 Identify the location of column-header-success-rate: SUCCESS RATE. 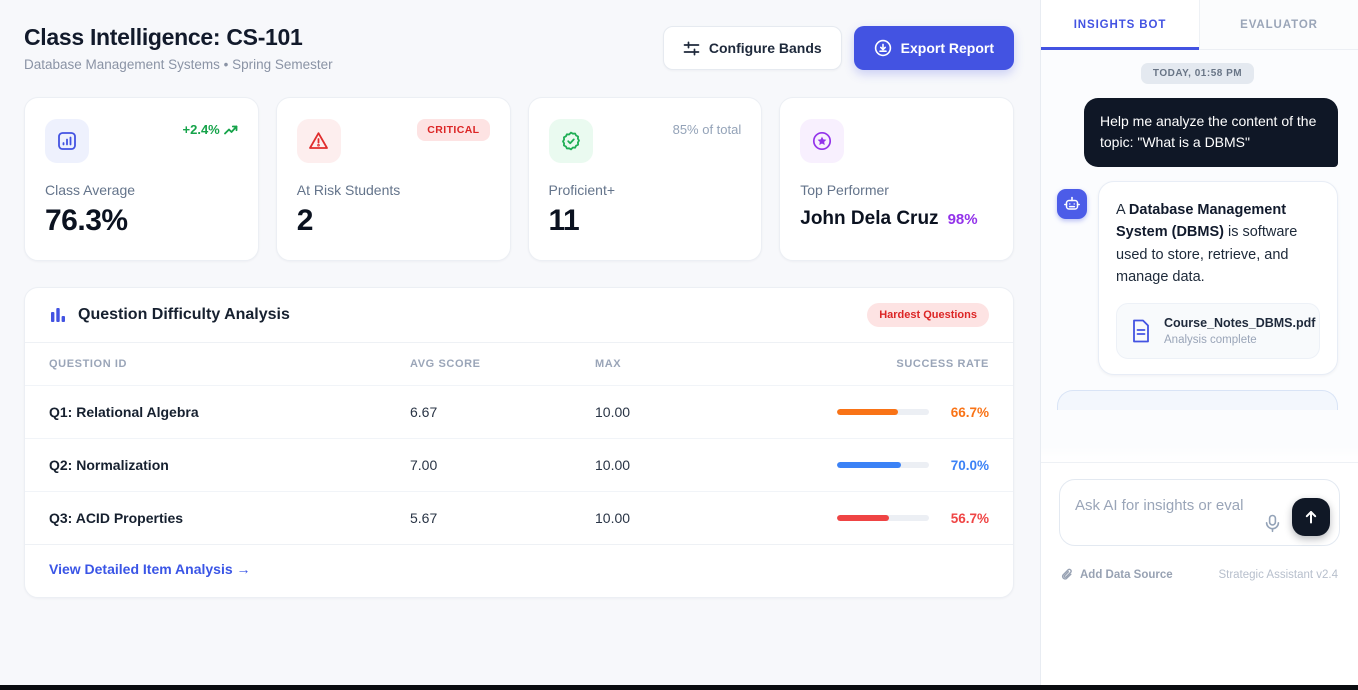
(942, 364).